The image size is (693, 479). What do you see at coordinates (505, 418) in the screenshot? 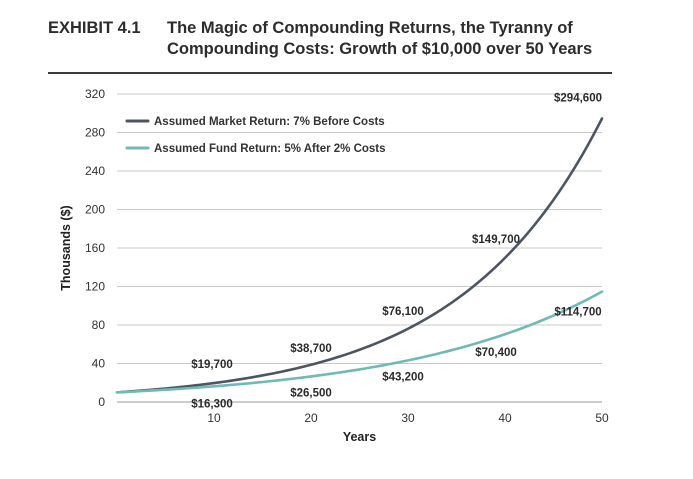
I see `x-tick-label: 40` at bounding box center [505, 418].